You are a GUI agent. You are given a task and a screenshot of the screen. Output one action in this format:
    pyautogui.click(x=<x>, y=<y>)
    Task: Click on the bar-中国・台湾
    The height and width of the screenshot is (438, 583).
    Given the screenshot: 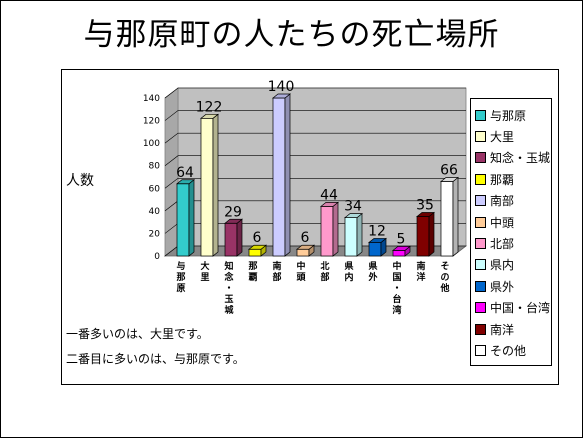 What is the action you would take?
    pyautogui.click(x=401, y=251)
    